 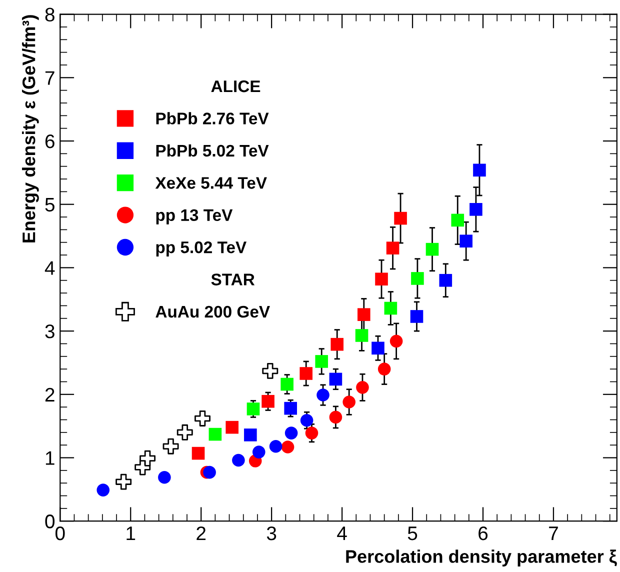 I want to click on x-axis-title: Percolation density parameter ξ, so click(x=481, y=558).